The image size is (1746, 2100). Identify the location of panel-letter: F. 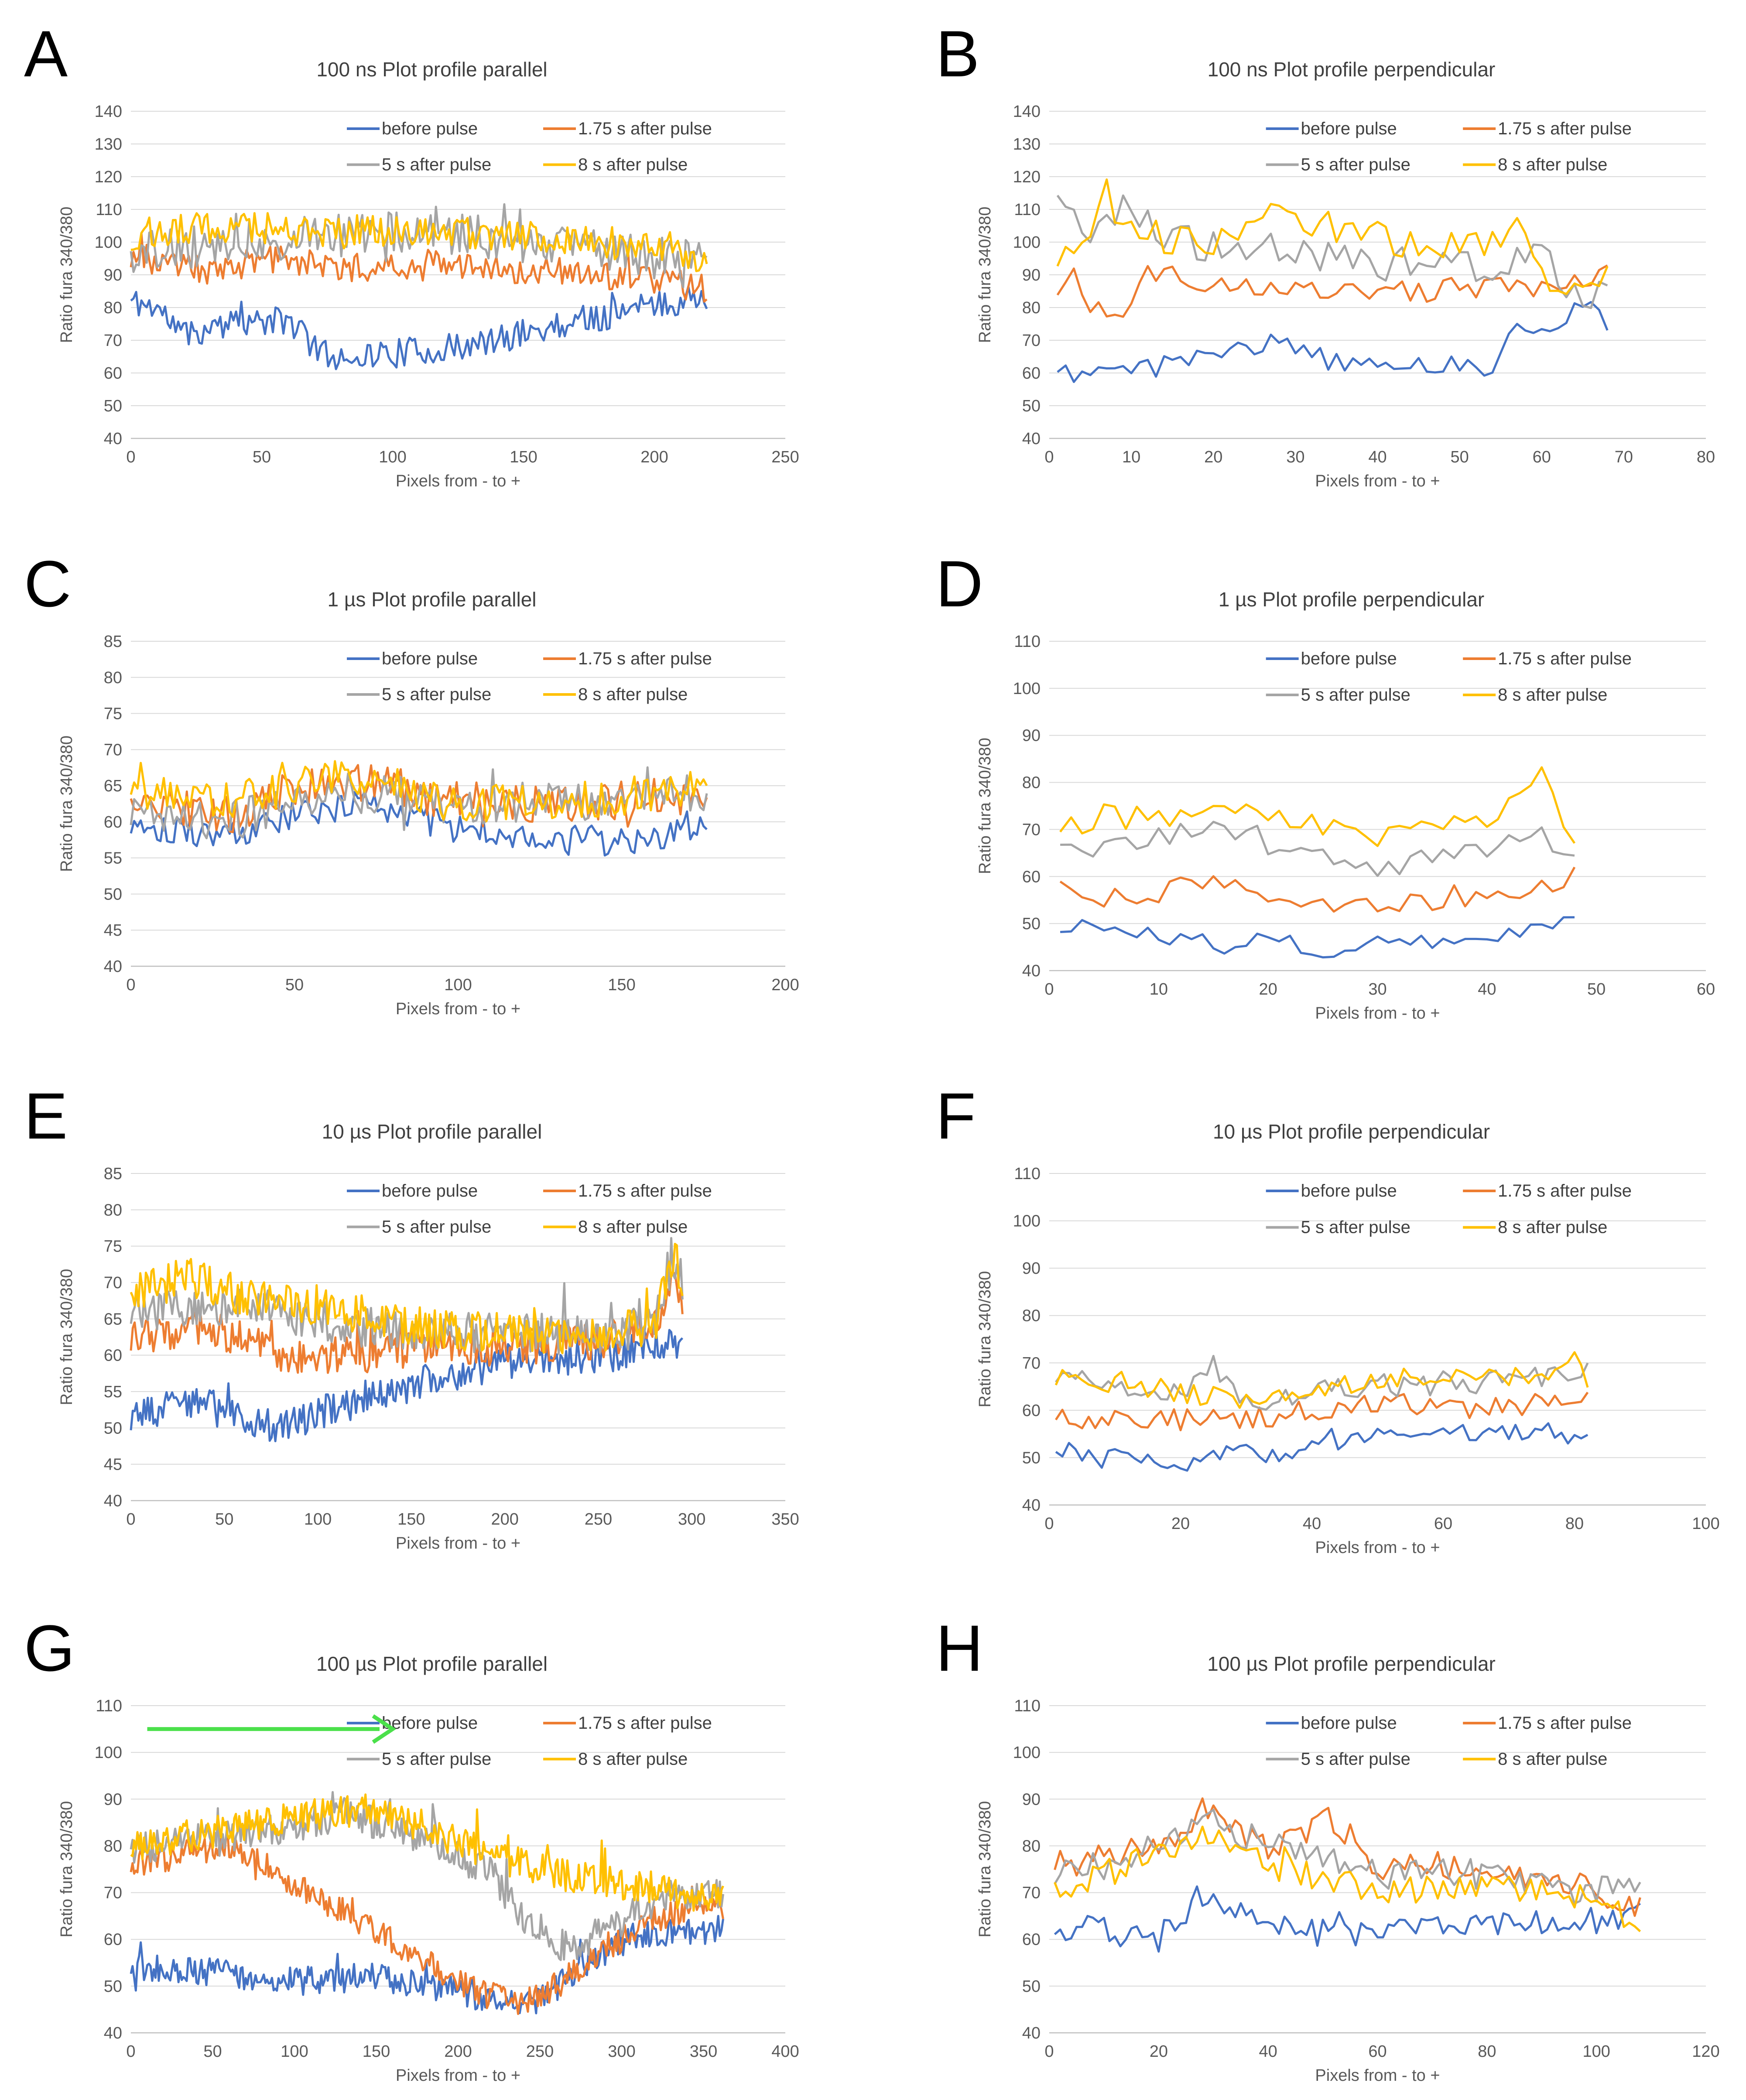
(956, 1116).